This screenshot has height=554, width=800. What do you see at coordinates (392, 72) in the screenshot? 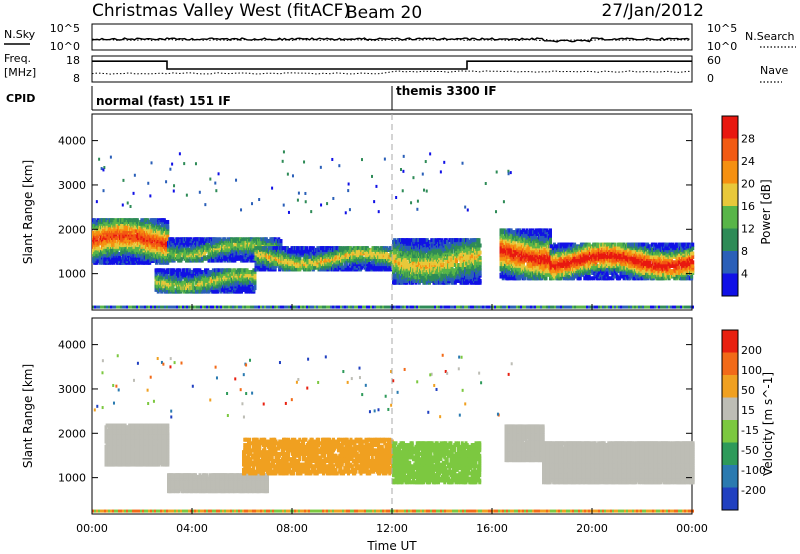
I see `nave-series-line` at bounding box center [392, 72].